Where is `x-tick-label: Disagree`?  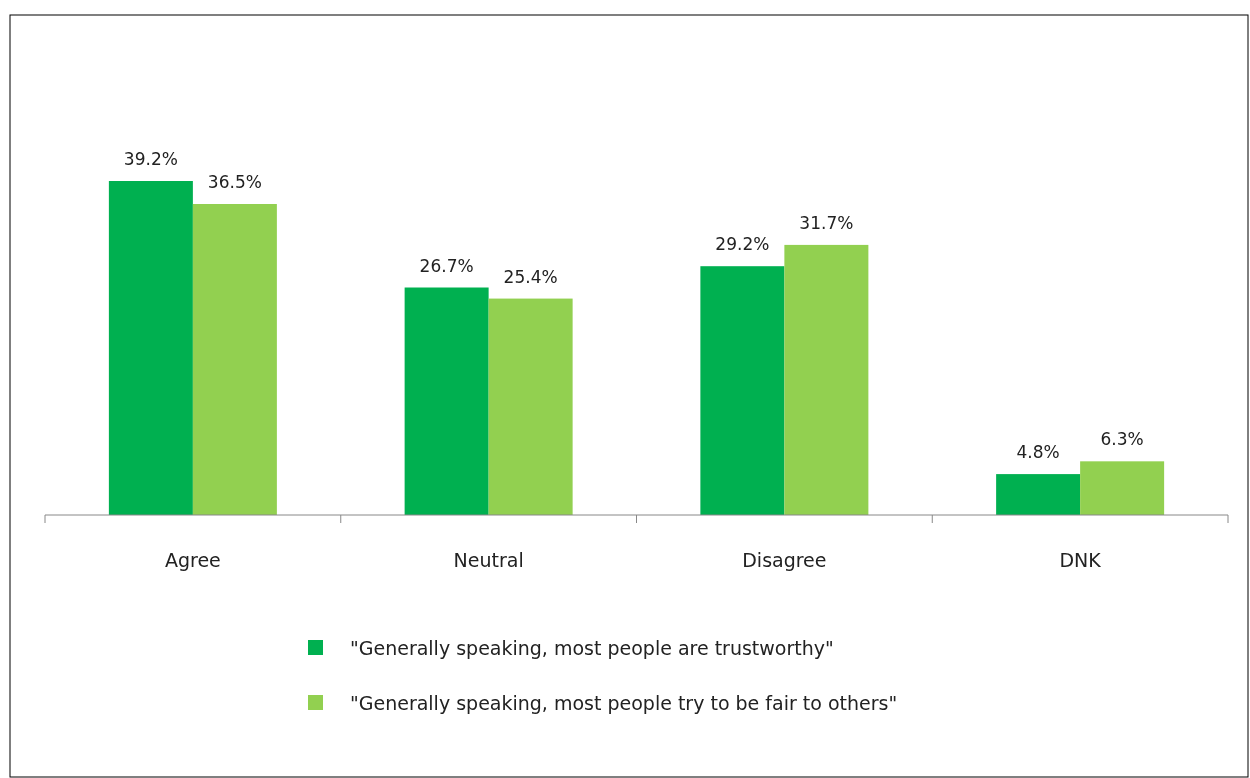 x-tick-label: Disagree is located at coordinates (784, 560).